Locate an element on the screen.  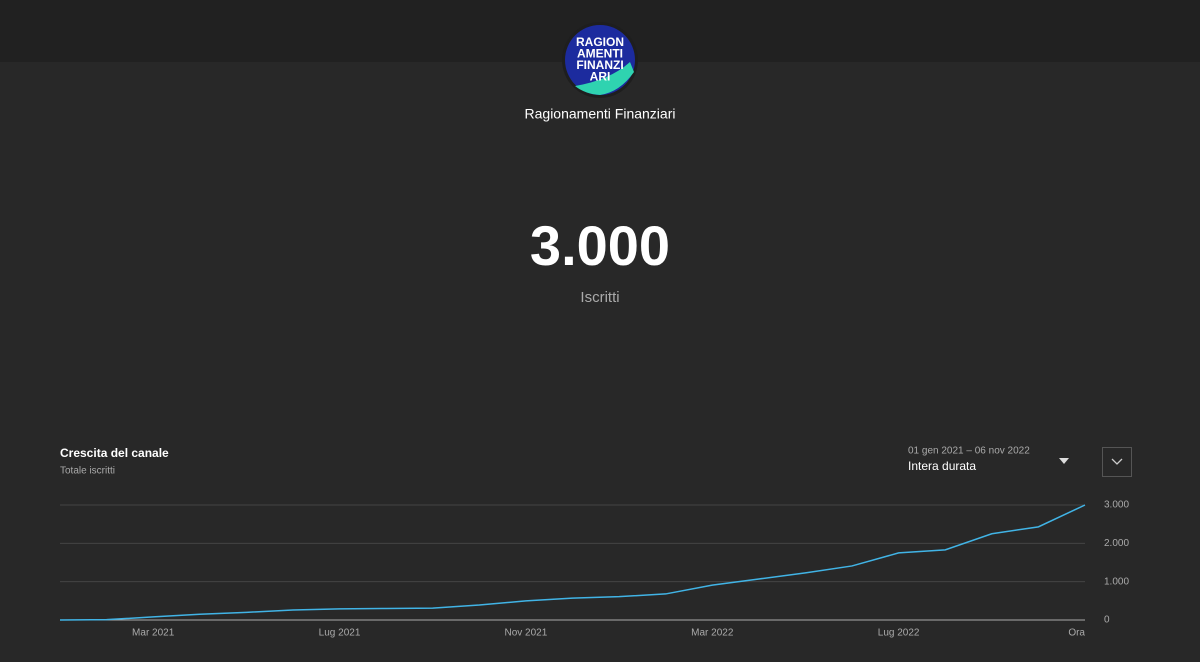
y-tick-label: 3.000 is located at coordinates (1116, 505).